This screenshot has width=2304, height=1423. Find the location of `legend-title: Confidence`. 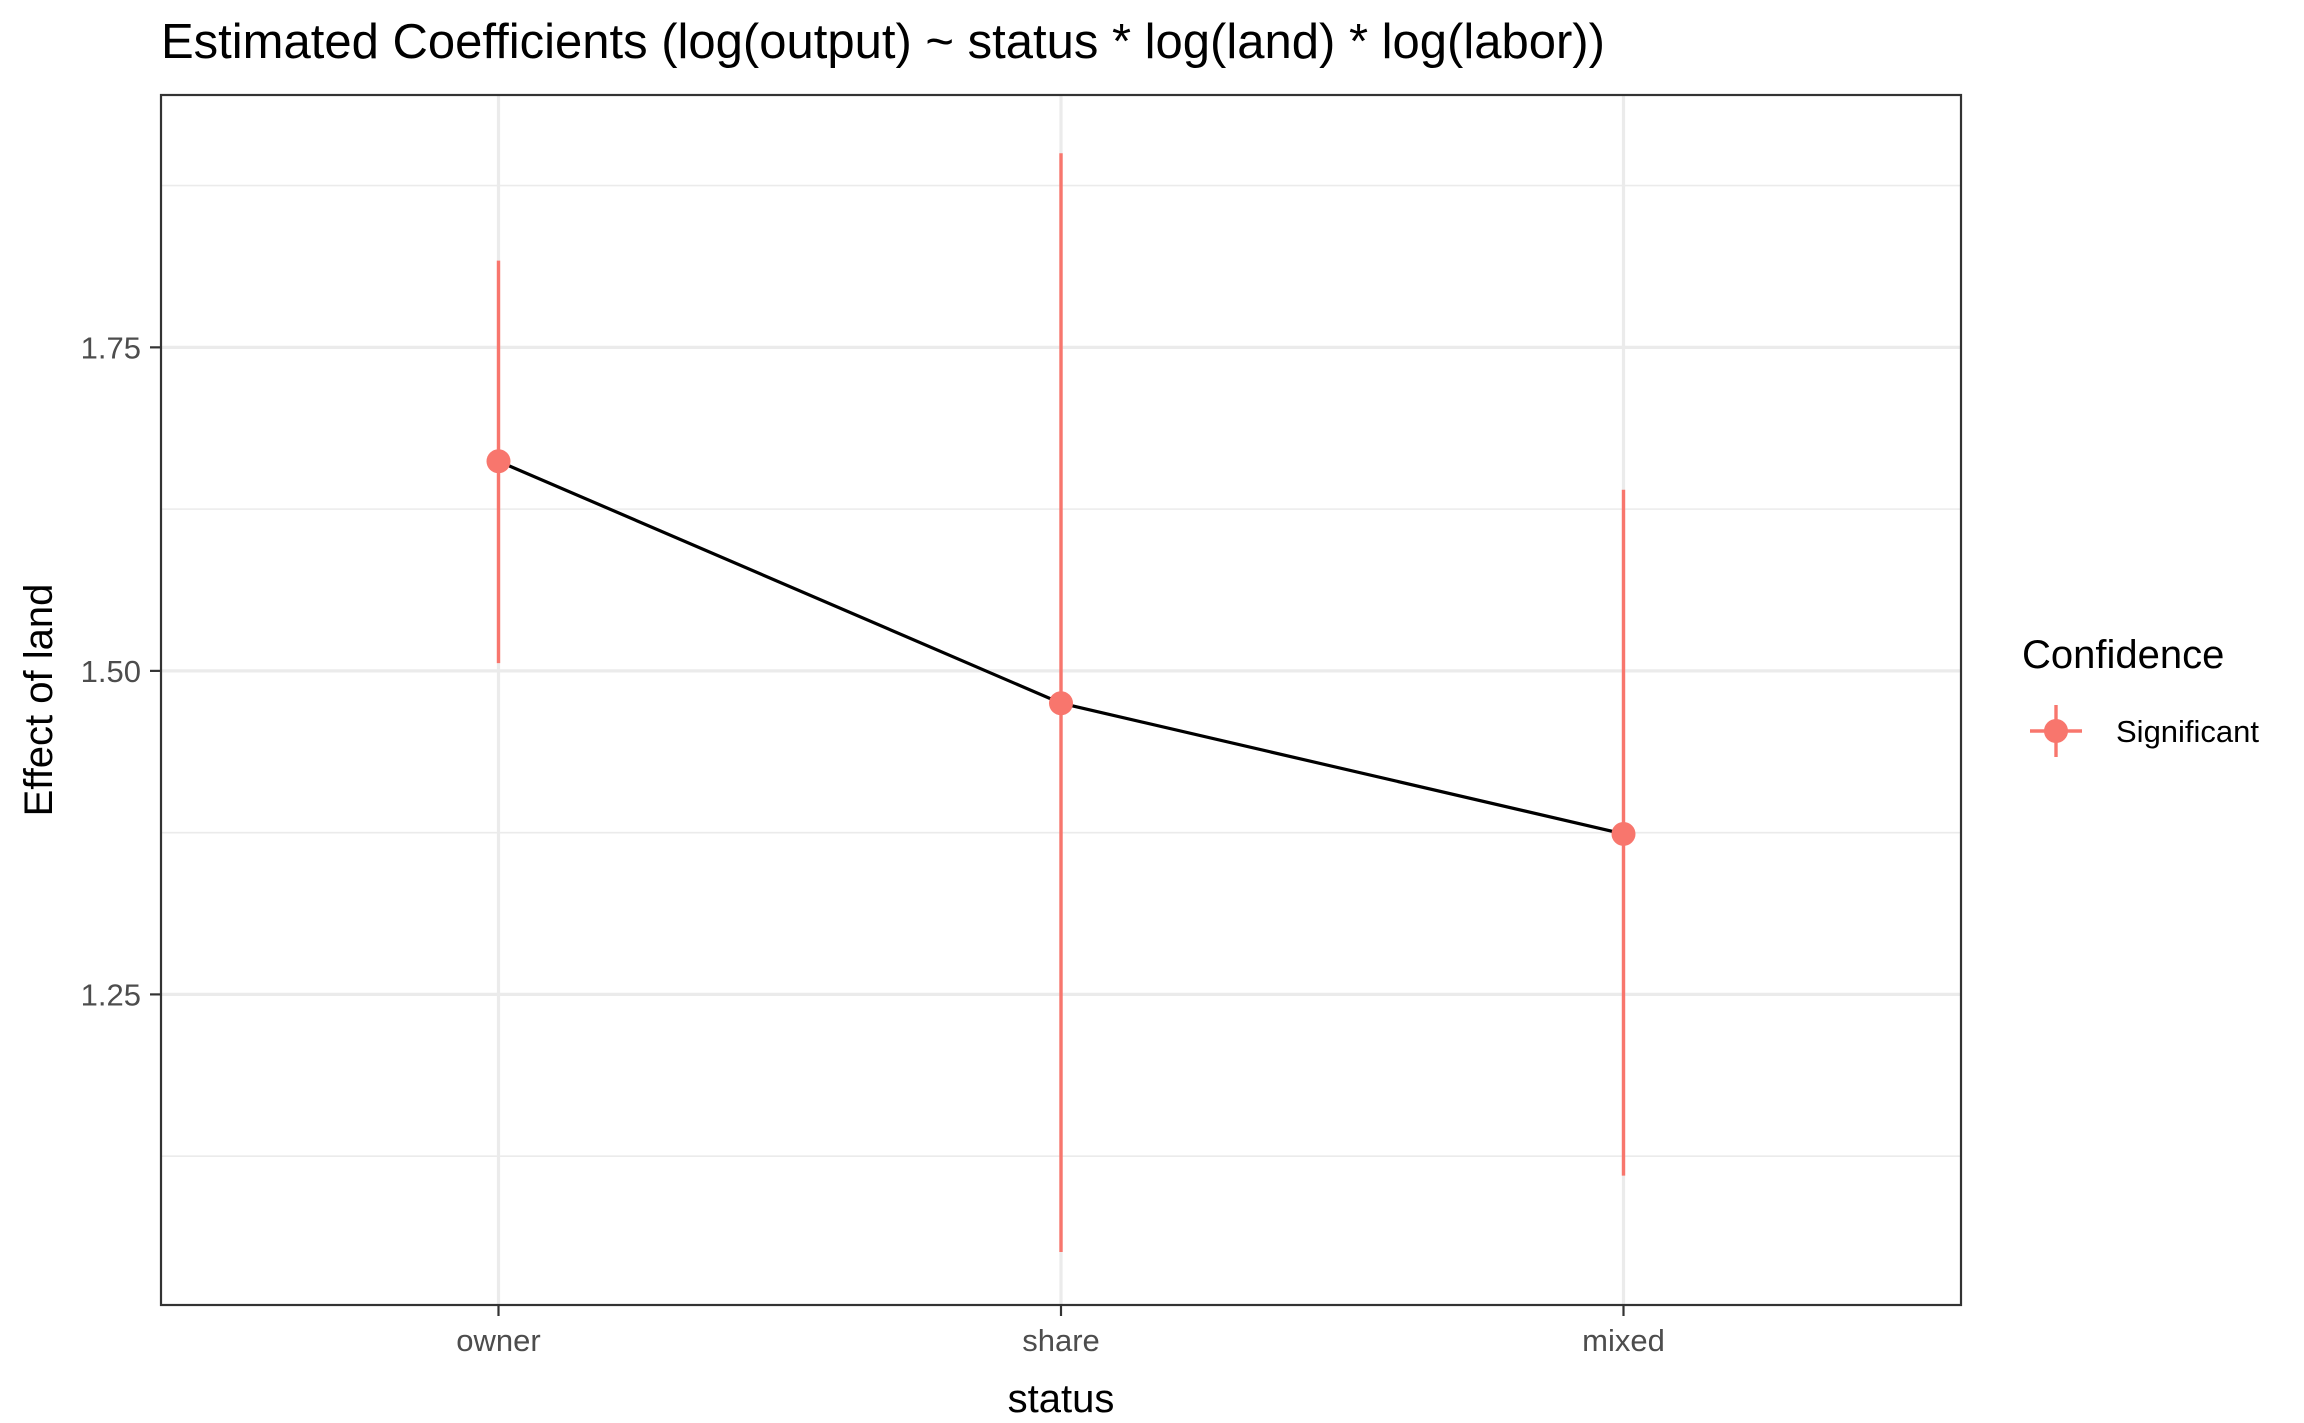

legend-title: Confidence is located at coordinates (2123, 655).